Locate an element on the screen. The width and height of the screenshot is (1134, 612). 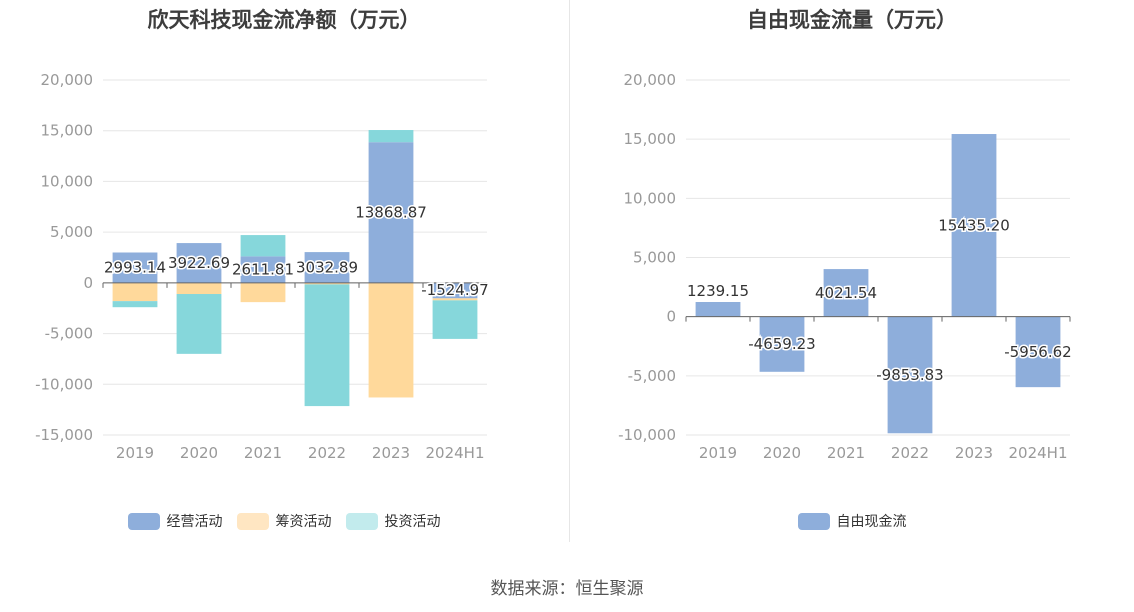
legend-item-financing: 筹资活动 is located at coordinates (284, 521).